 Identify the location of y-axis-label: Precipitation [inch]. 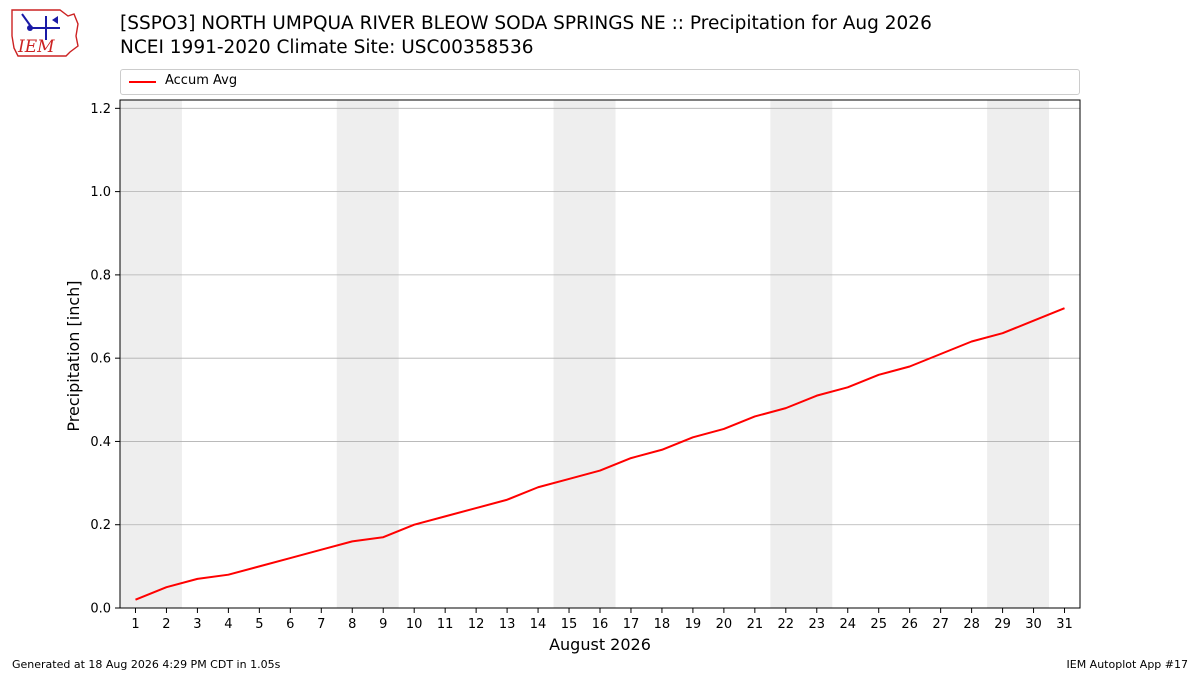
(73, 355).